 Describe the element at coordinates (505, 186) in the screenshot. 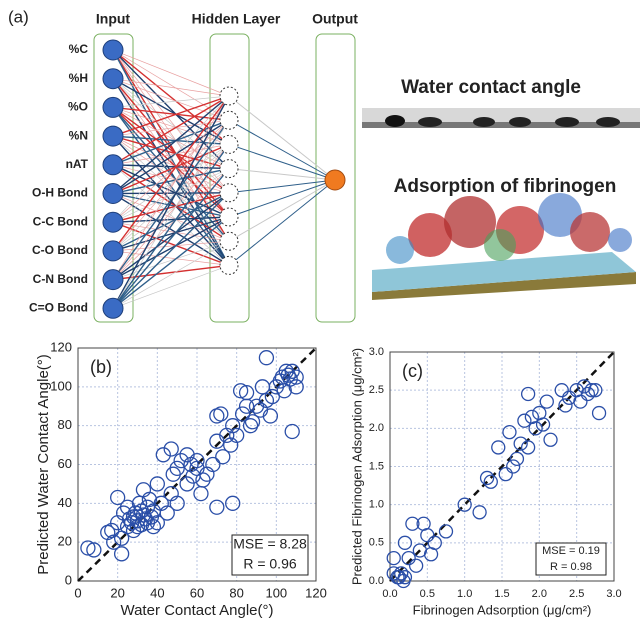

I see `image-title: Adsorption of fibrinogen` at that location.